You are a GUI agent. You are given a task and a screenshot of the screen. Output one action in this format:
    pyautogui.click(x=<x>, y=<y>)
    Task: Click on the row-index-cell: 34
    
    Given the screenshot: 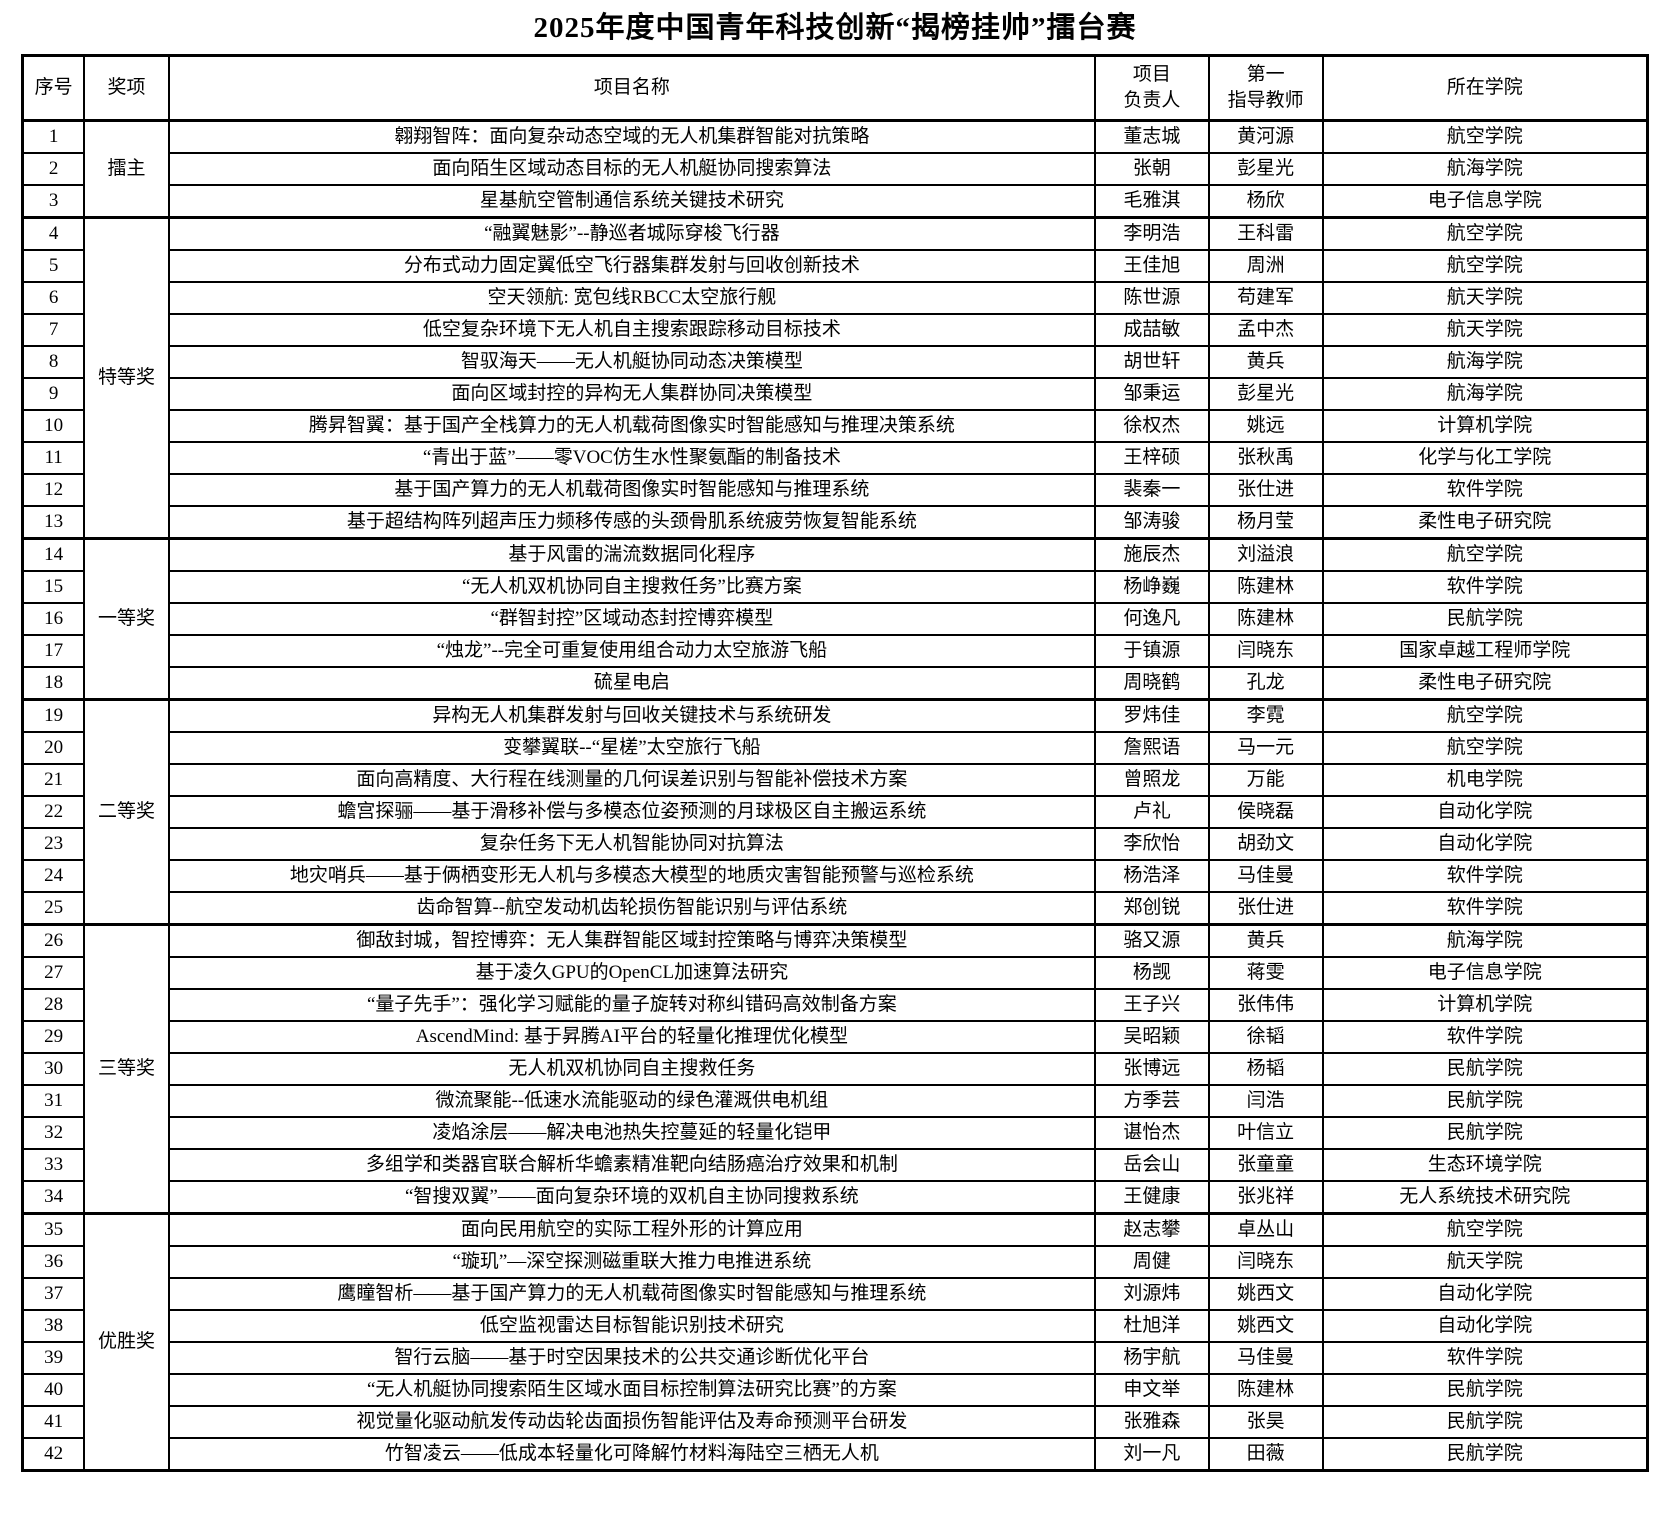 What is the action you would take?
    pyautogui.click(x=53, y=1197)
    